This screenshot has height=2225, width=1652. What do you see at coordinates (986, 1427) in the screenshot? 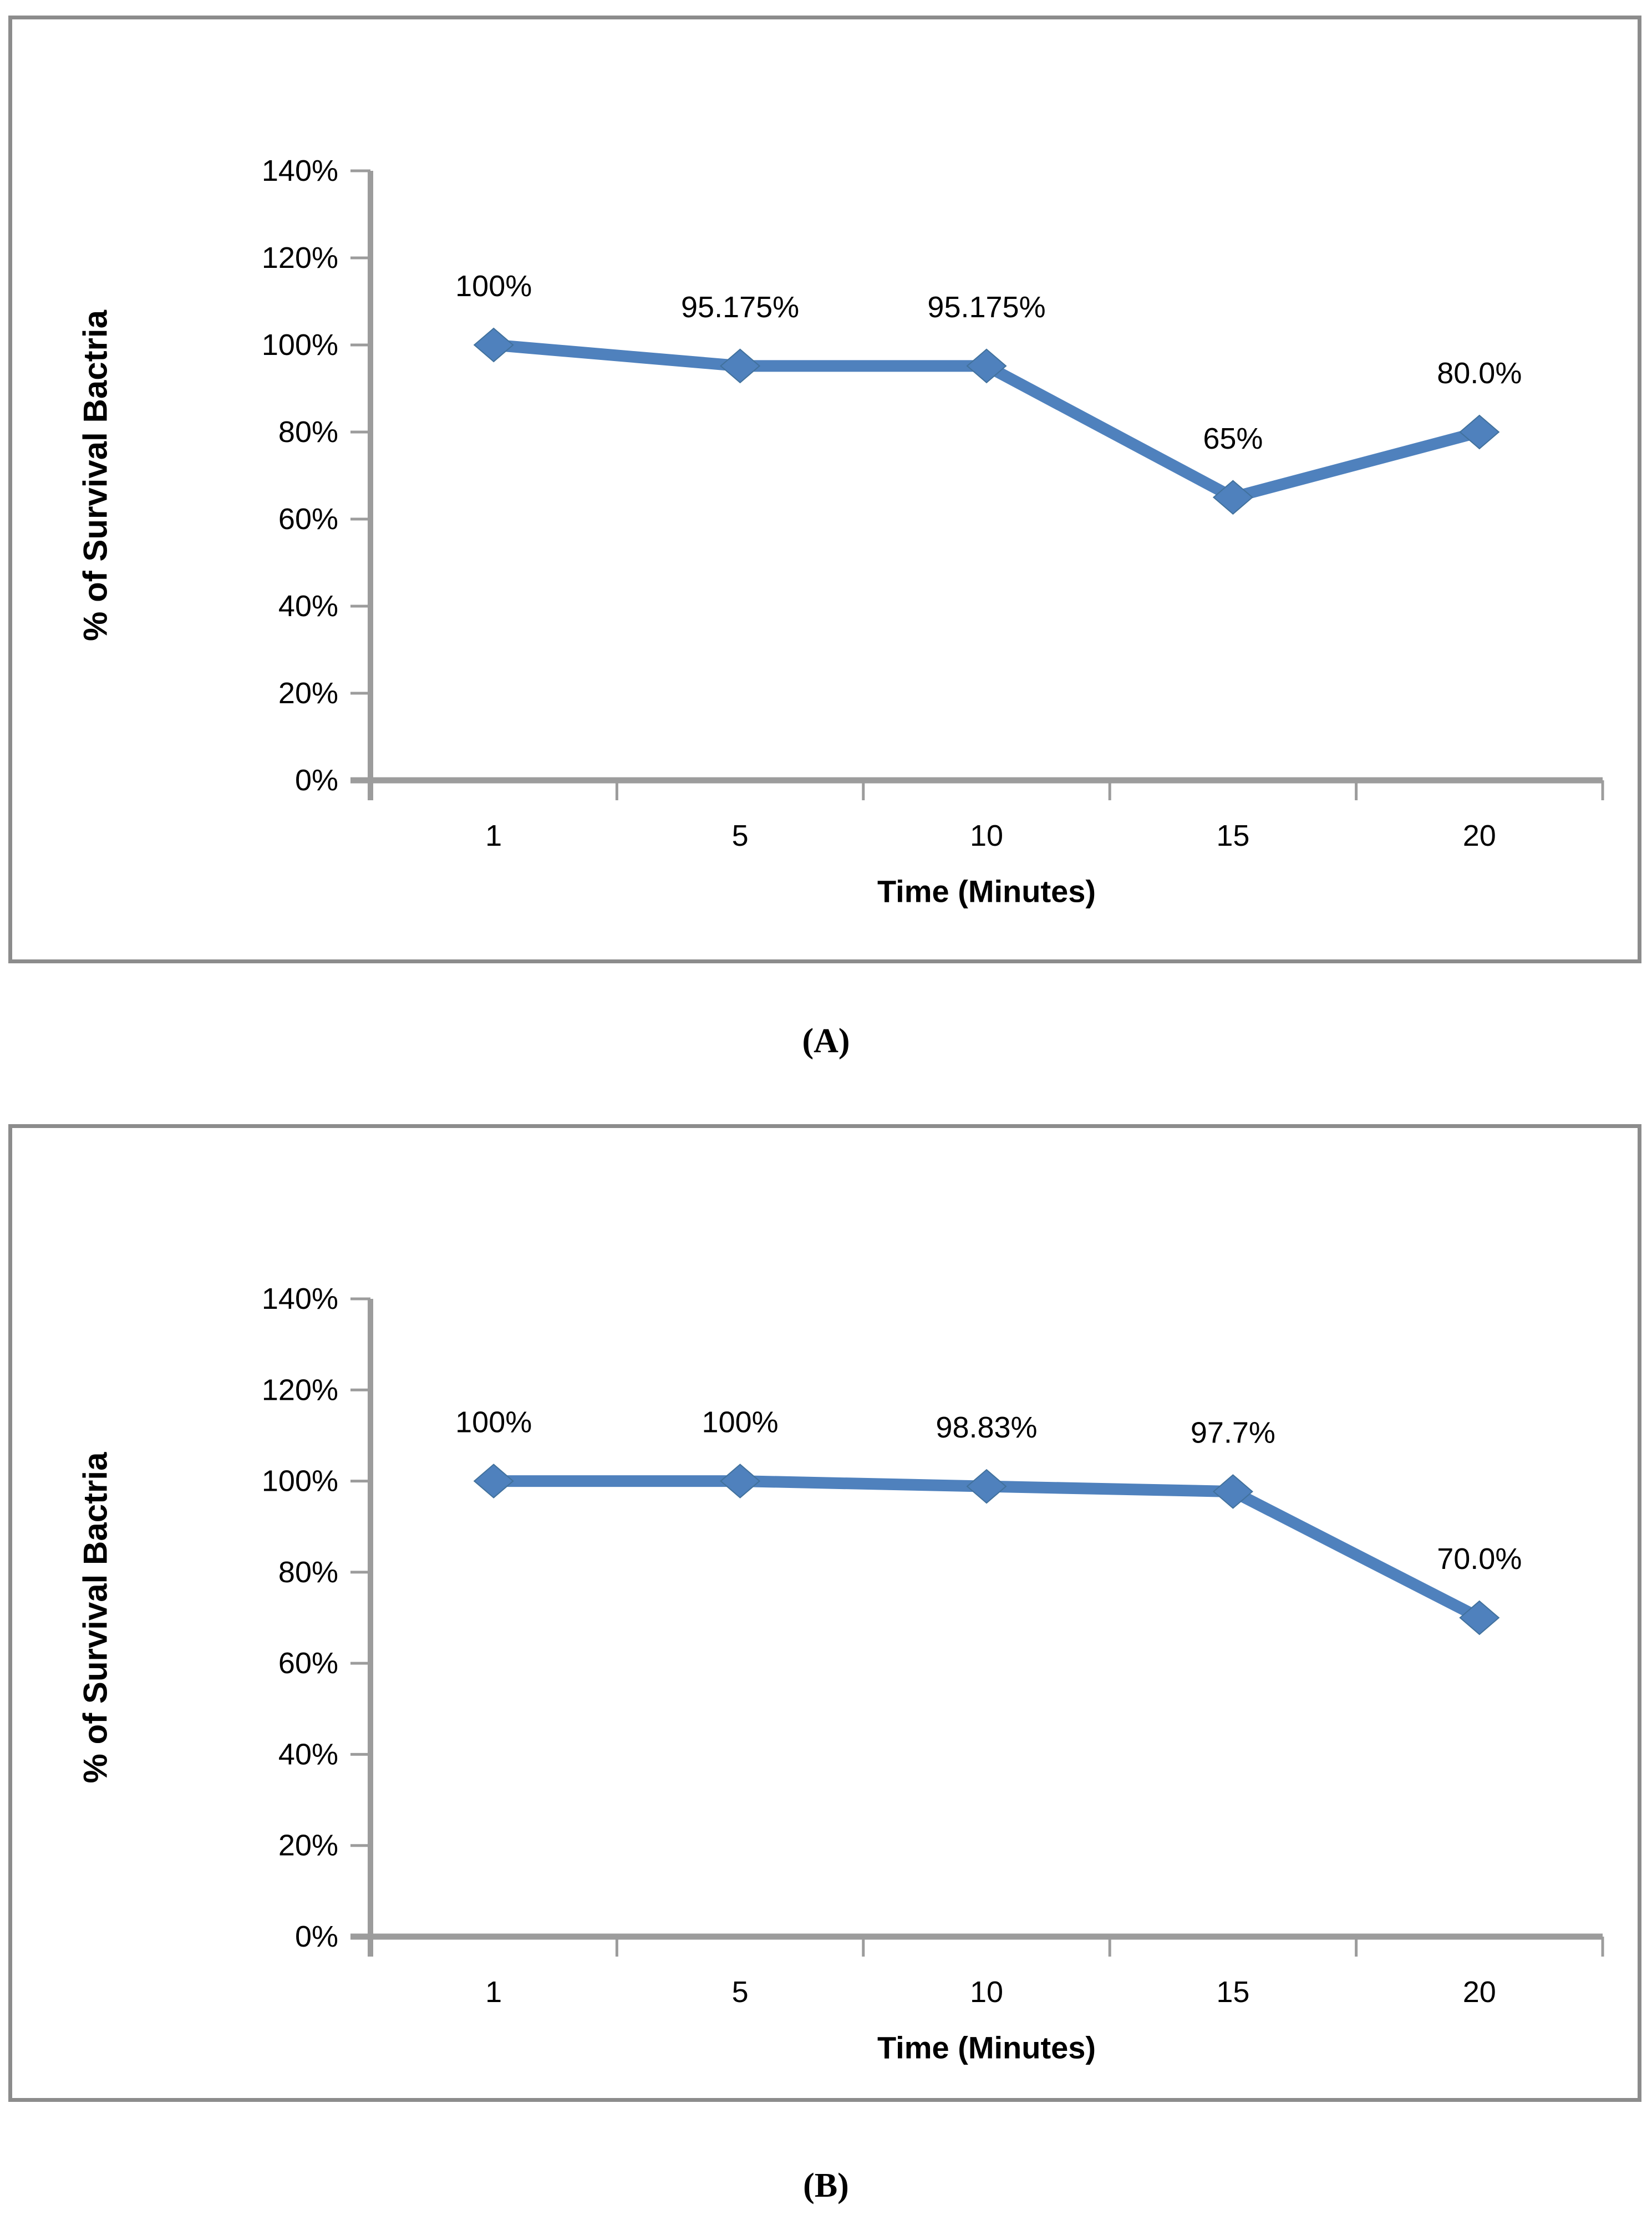
I see `data-label: 98.83%` at bounding box center [986, 1427].